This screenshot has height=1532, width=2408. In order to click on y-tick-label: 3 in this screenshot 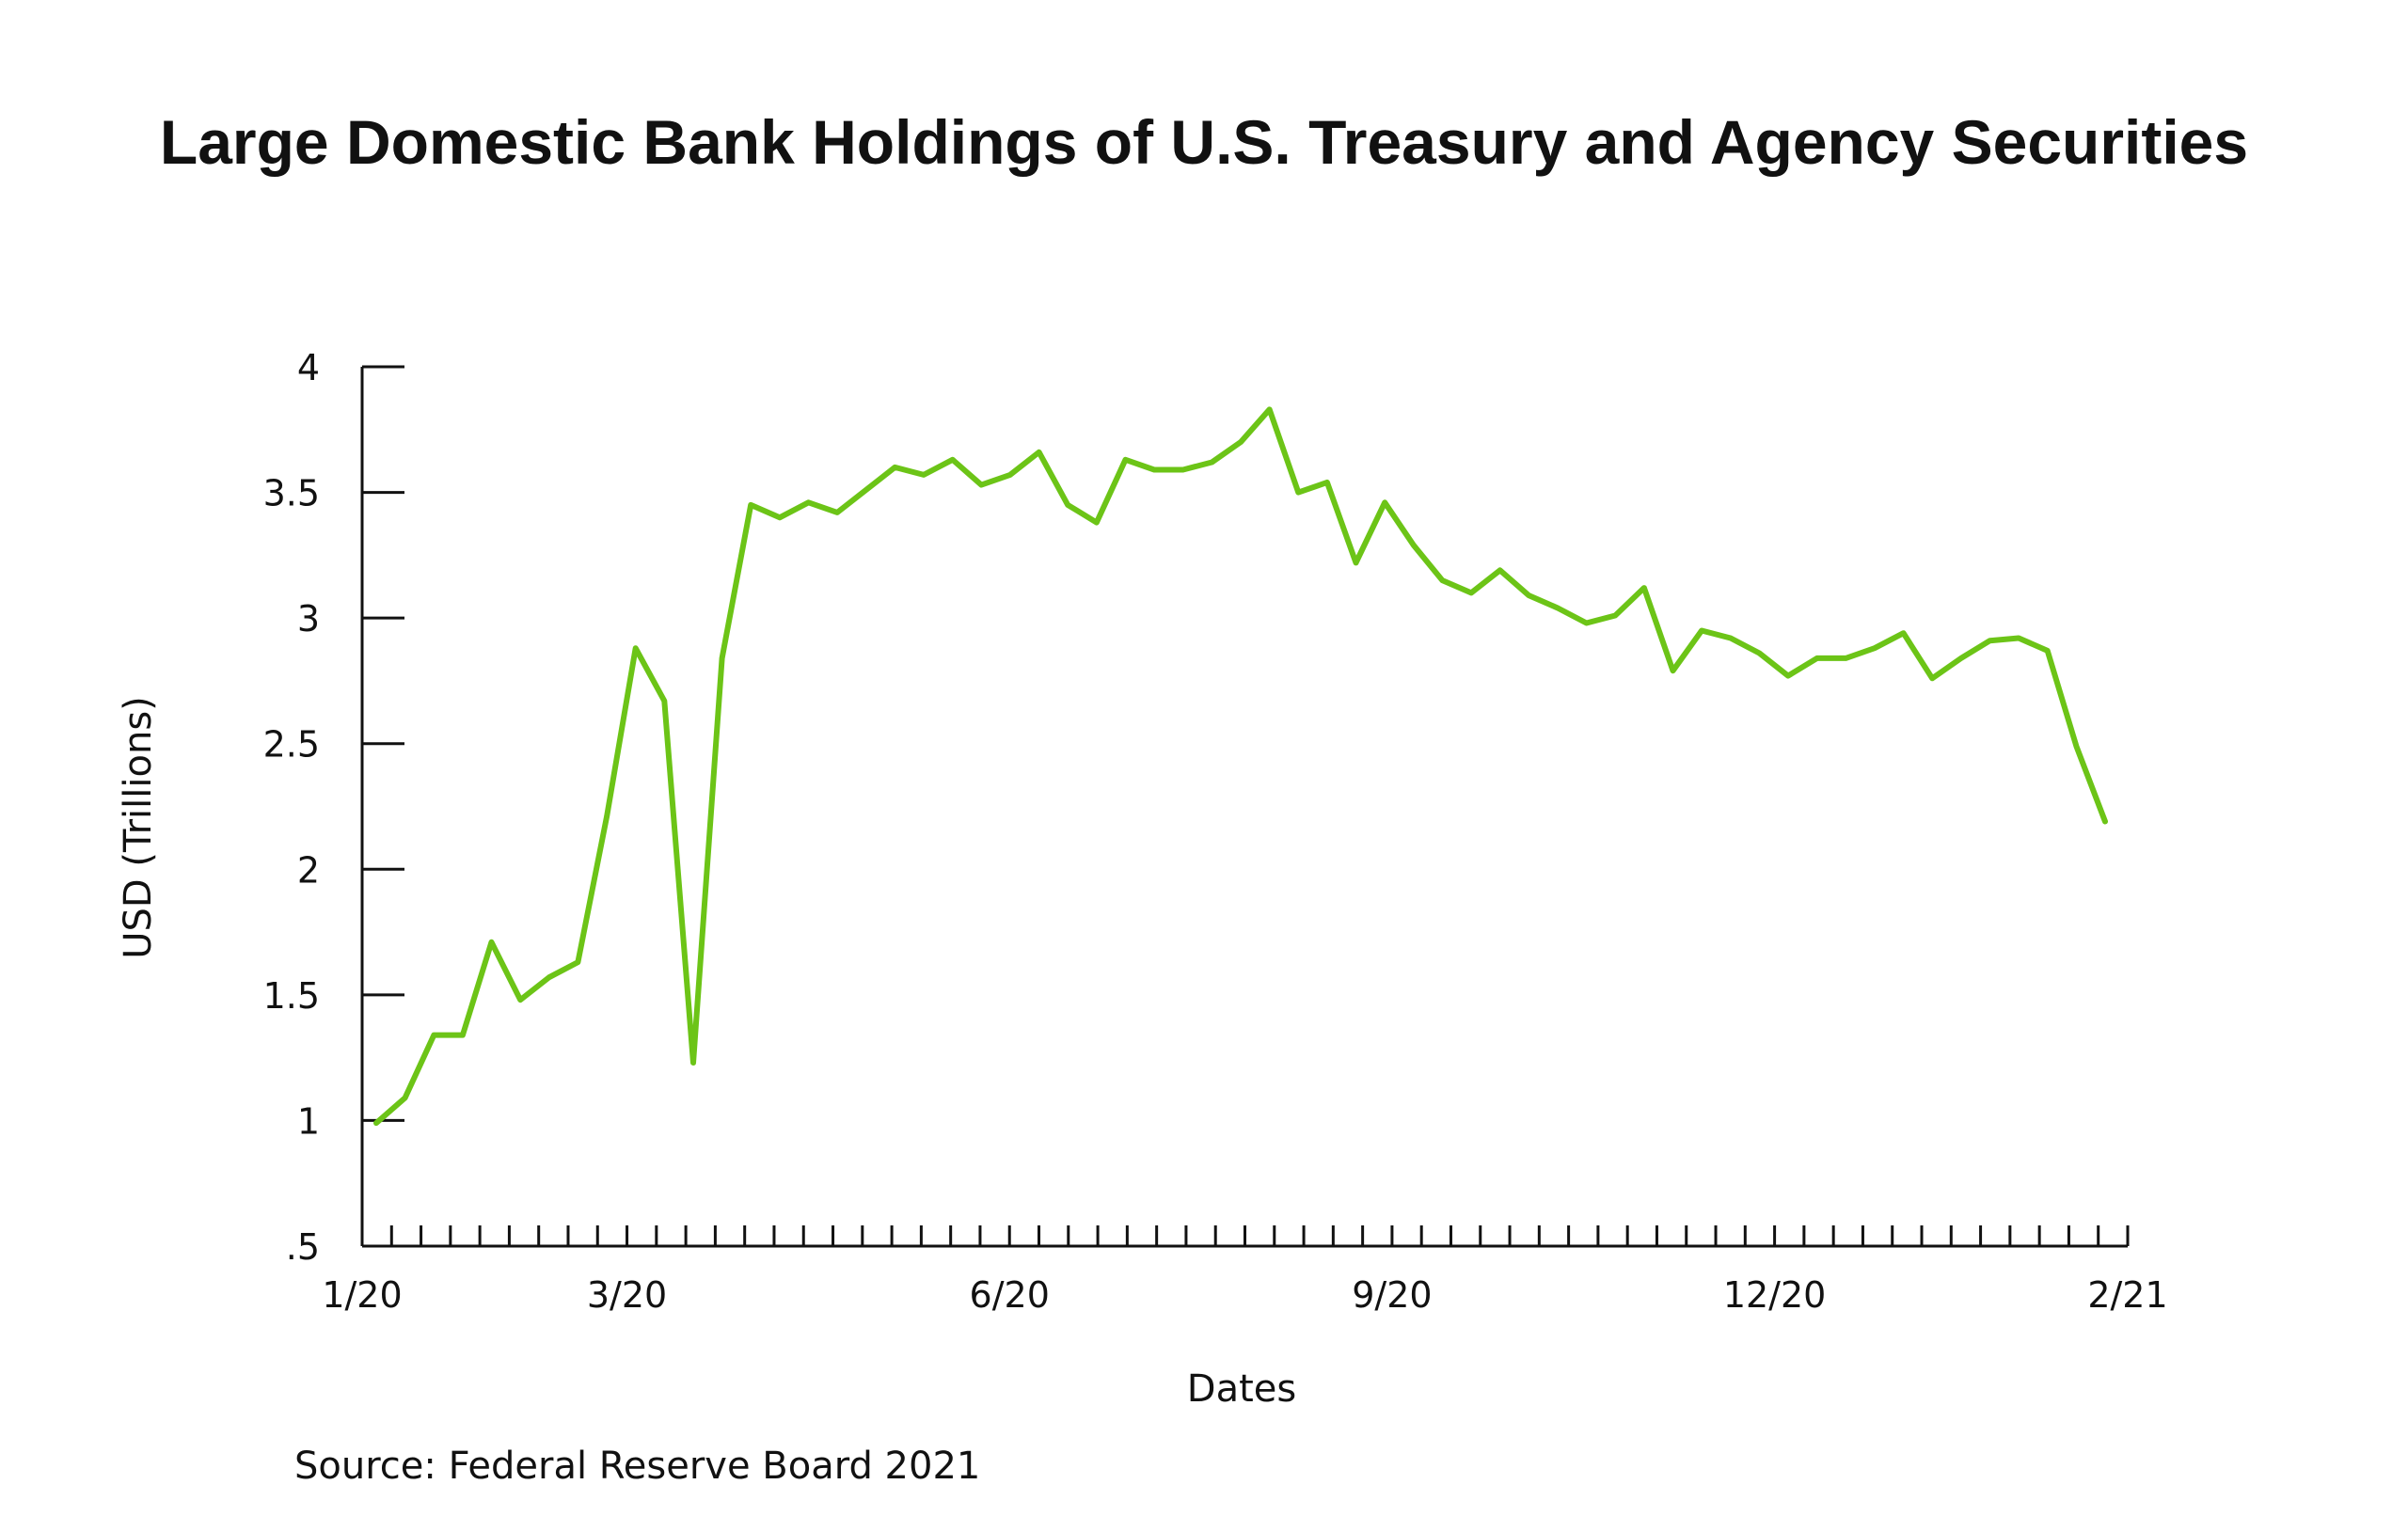, I will do `click(308, 619)`.